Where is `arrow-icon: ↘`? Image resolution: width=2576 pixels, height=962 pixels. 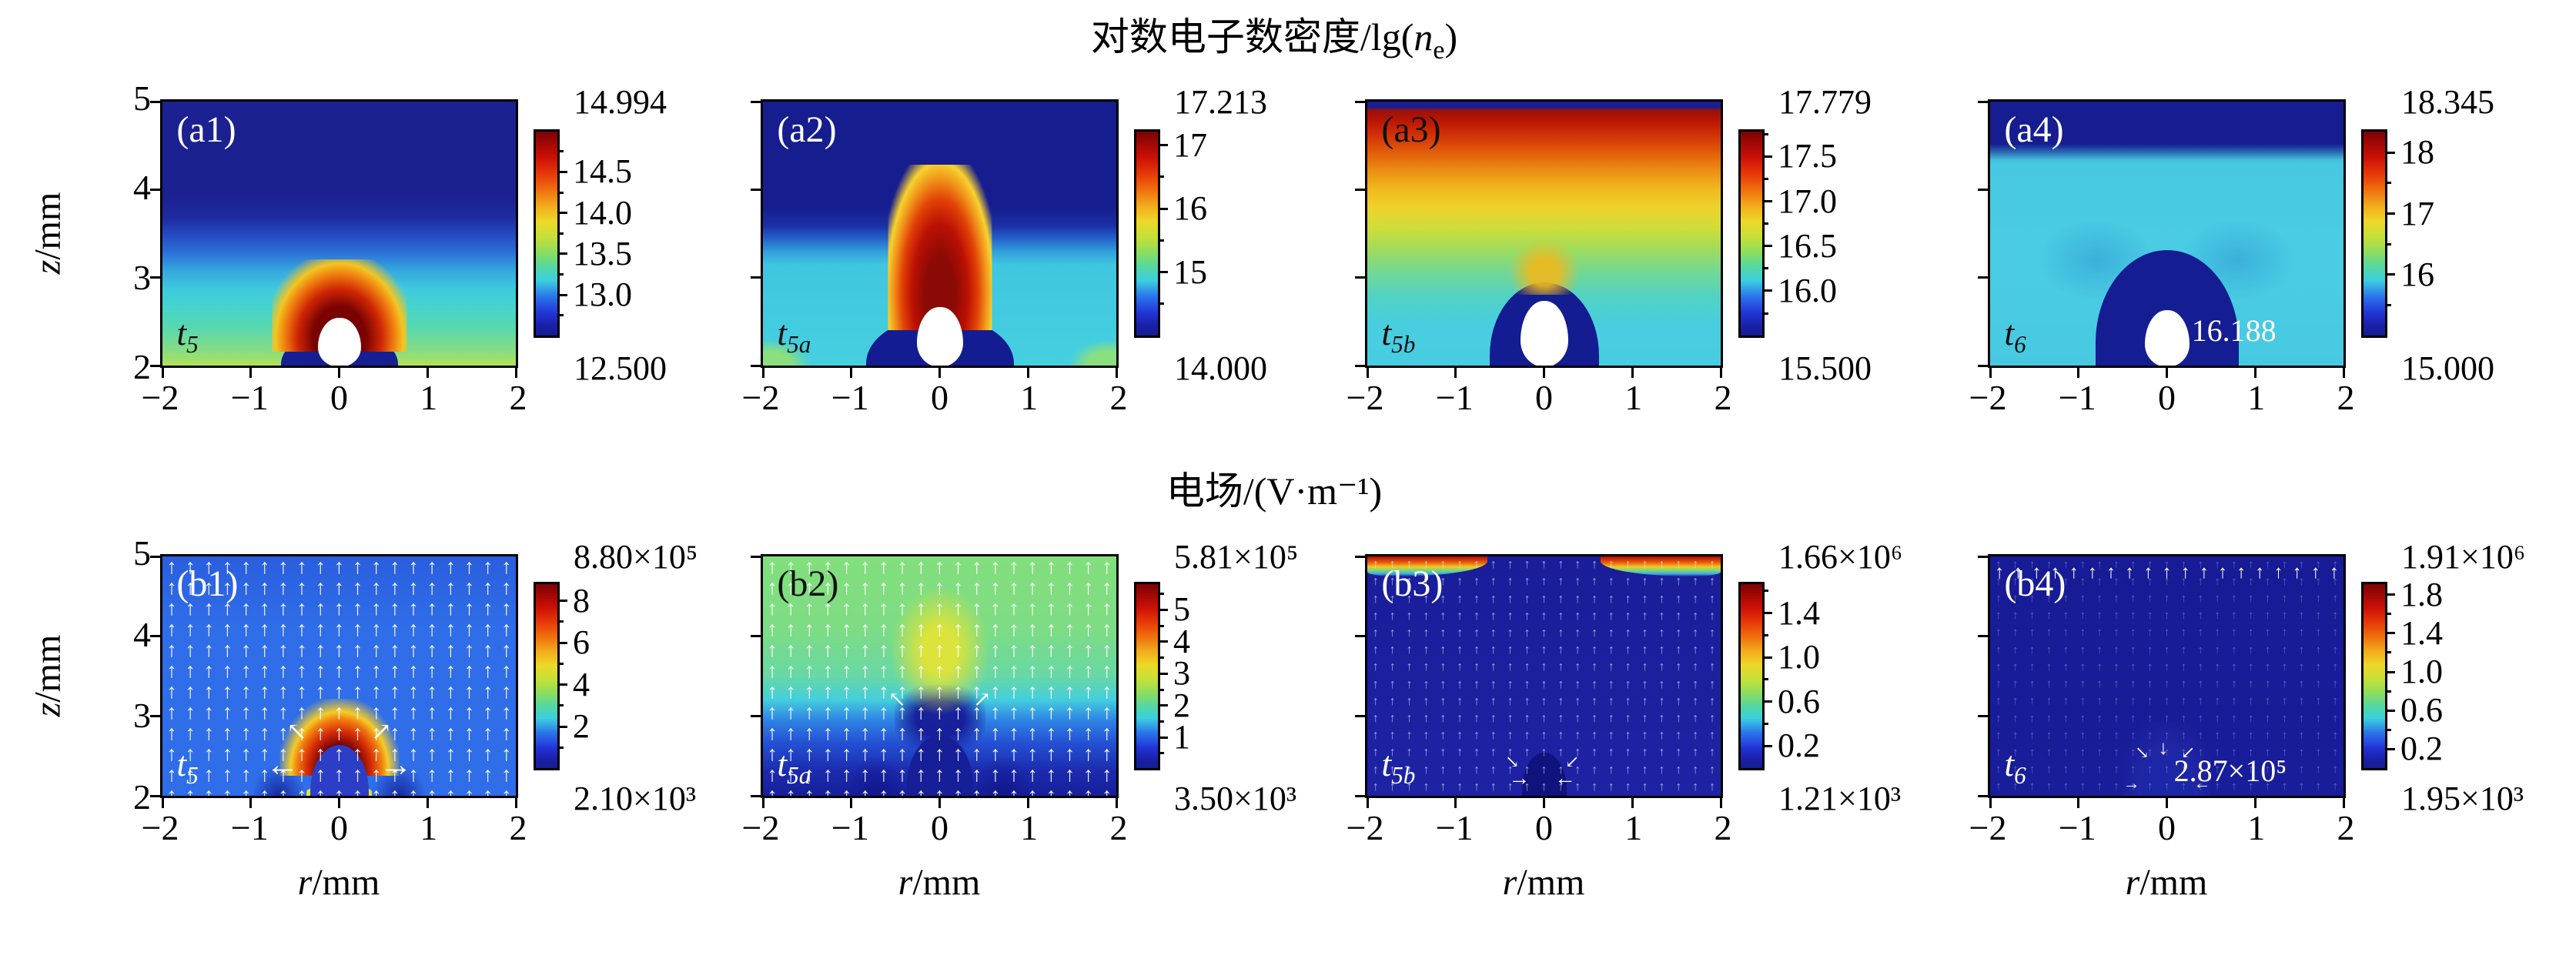 arrow-icon: ↘ is located at coordinates (1512, 762).